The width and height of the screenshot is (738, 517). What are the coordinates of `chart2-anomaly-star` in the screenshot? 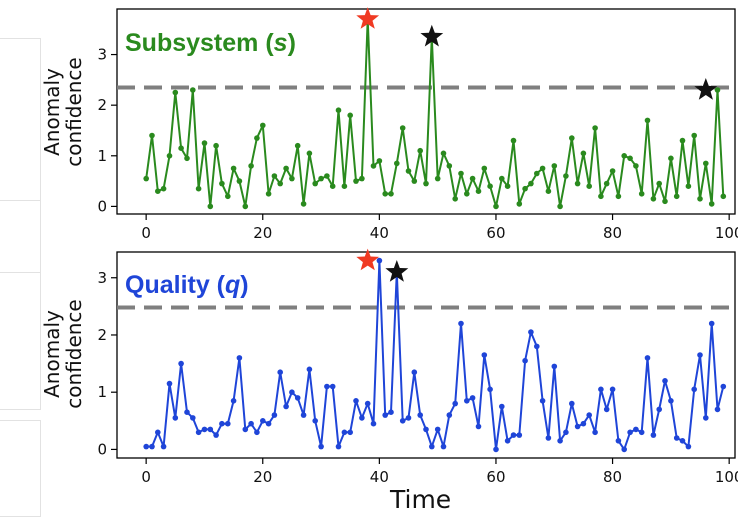 It's located at (397, 271).